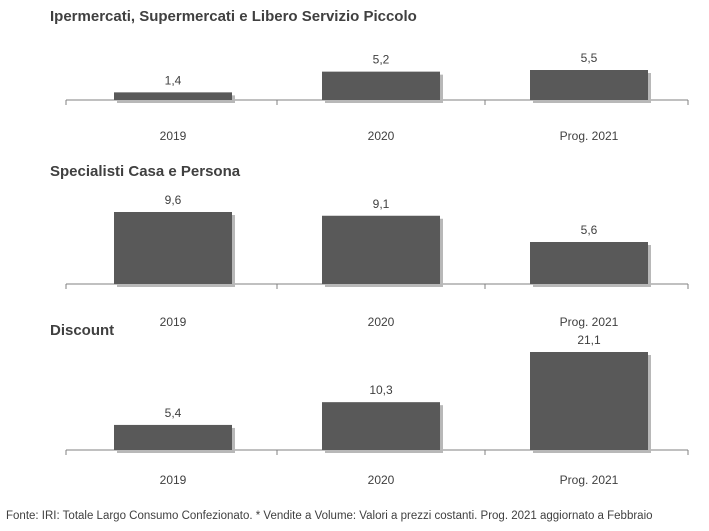  What do you see at coordinates (381, 204) in the screenshot?
I see `data-label: 9,1` at bounding box center [381, 204].